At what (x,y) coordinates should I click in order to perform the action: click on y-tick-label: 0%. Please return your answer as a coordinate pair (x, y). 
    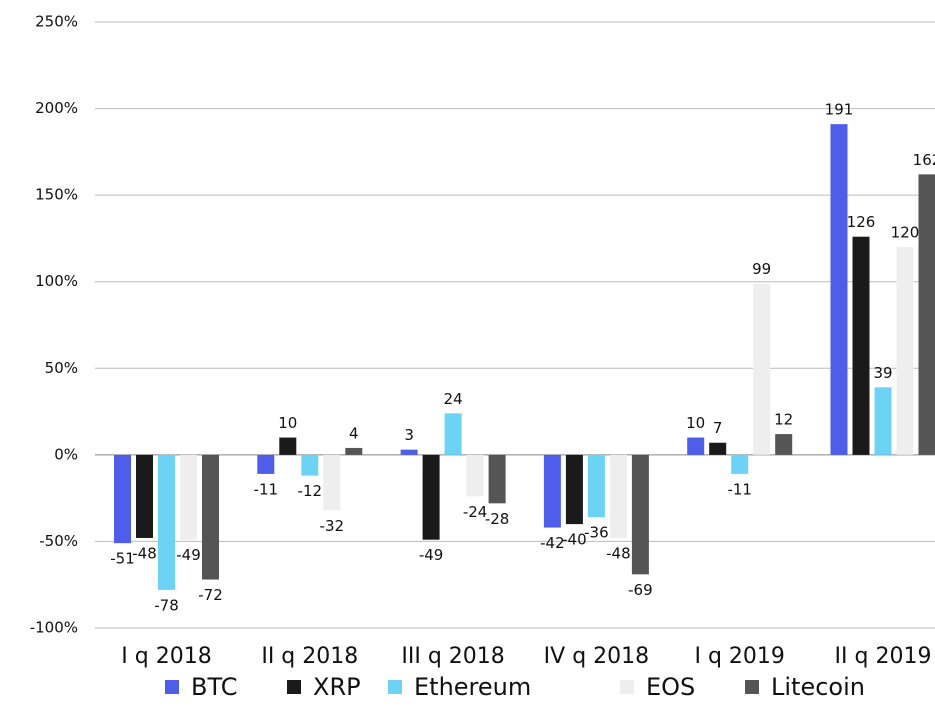
    Looking at the image, I should click on (66, 454).